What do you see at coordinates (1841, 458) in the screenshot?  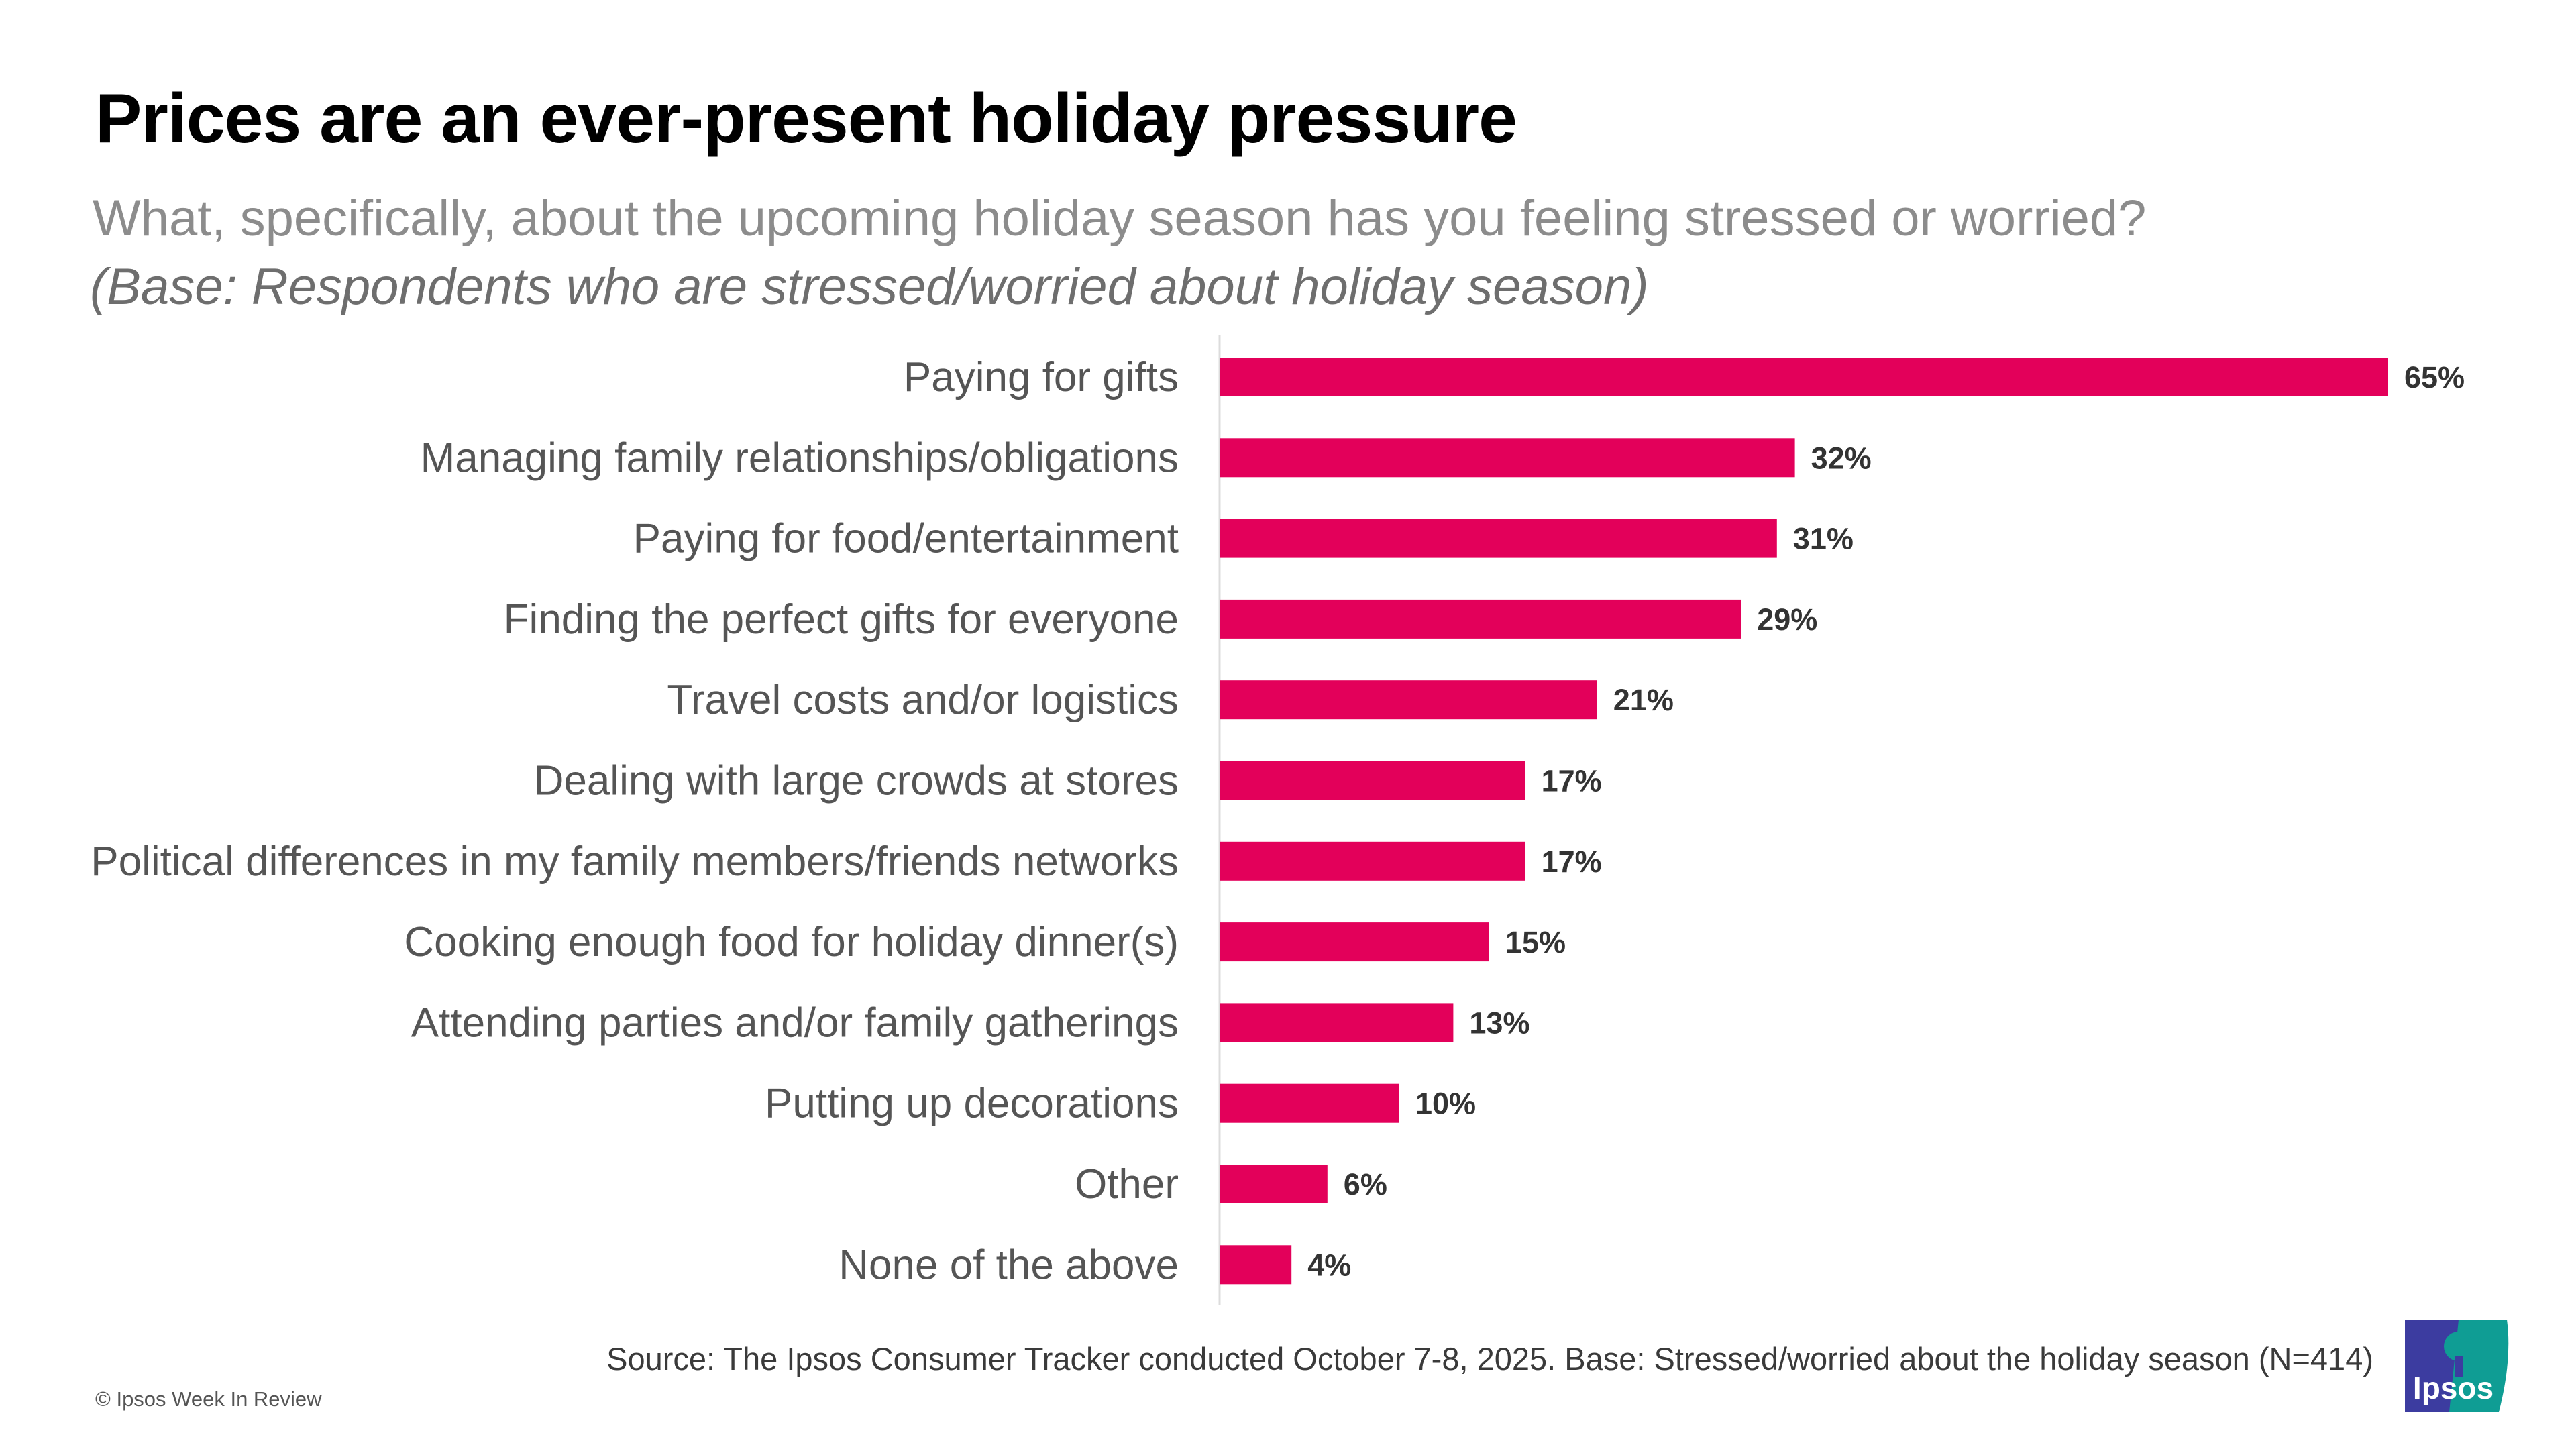 I see `data-label: 32%` at bounding box center [1841, 458].